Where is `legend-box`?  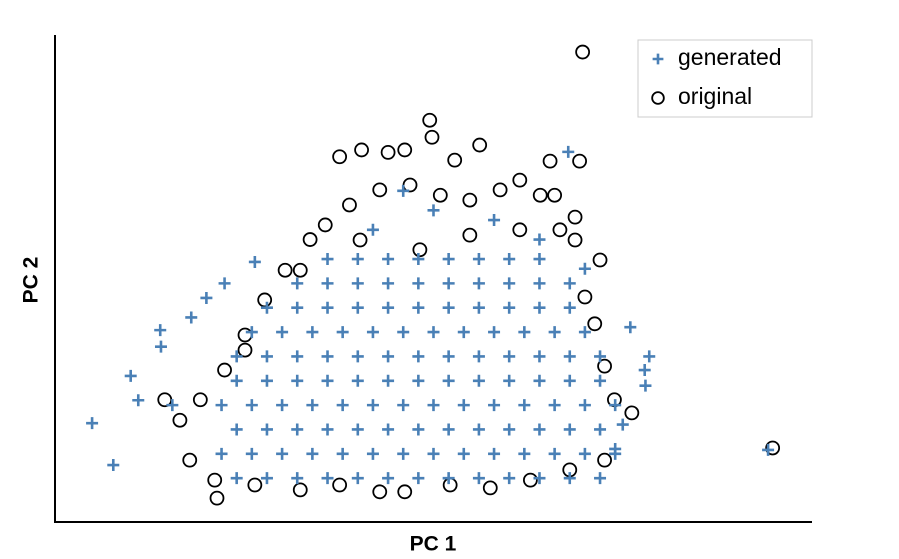
legend-box is located at coordinates (725, 78).